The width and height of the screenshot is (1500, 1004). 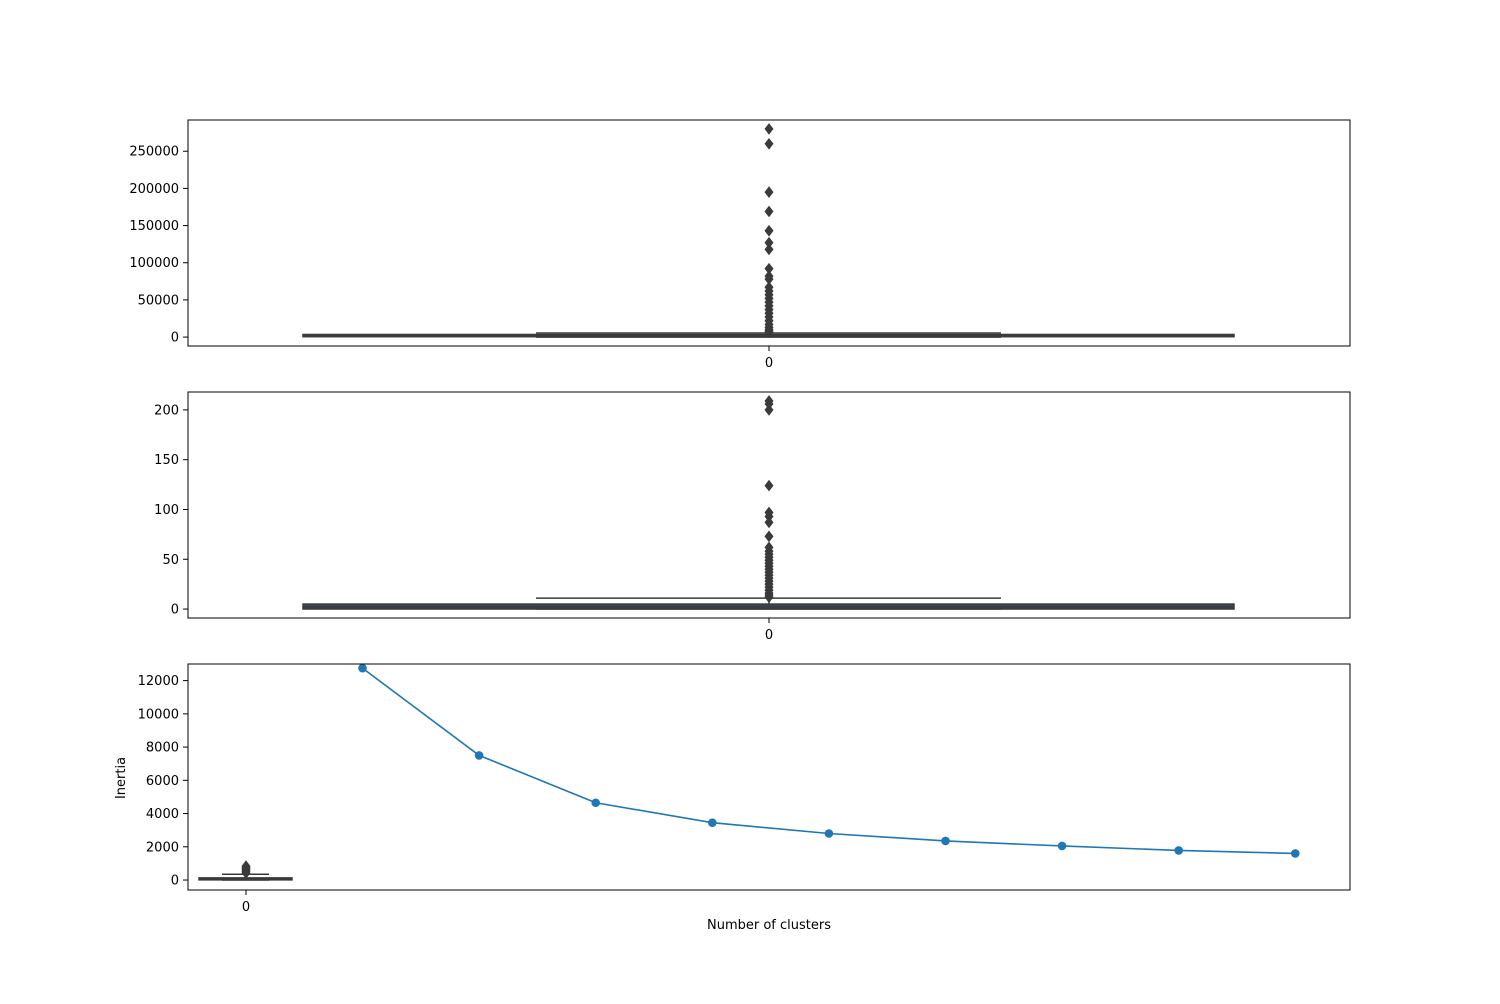 What do you see at coordinates (154, 189) in the screenshot?
I see `y-tick-label: 200000` at bounding box center [154, 189].